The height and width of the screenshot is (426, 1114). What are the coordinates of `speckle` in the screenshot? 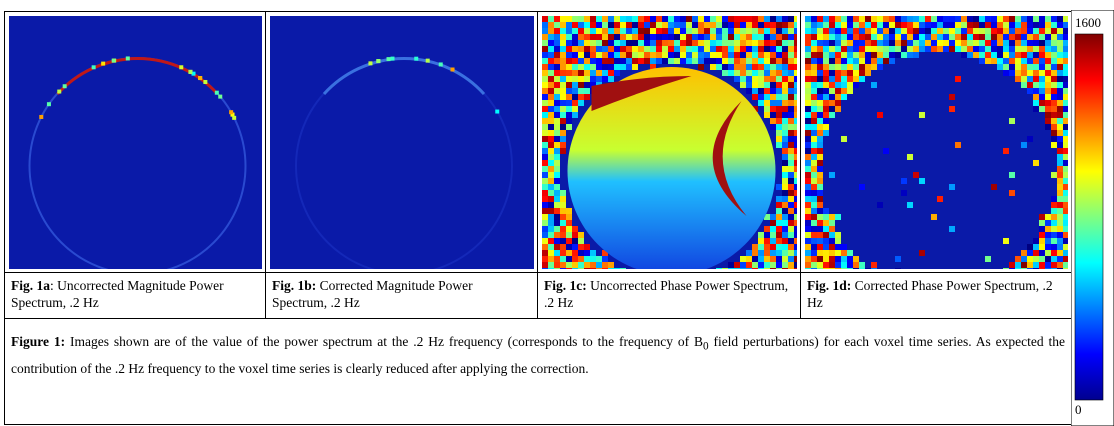 It's located at (48, 104).